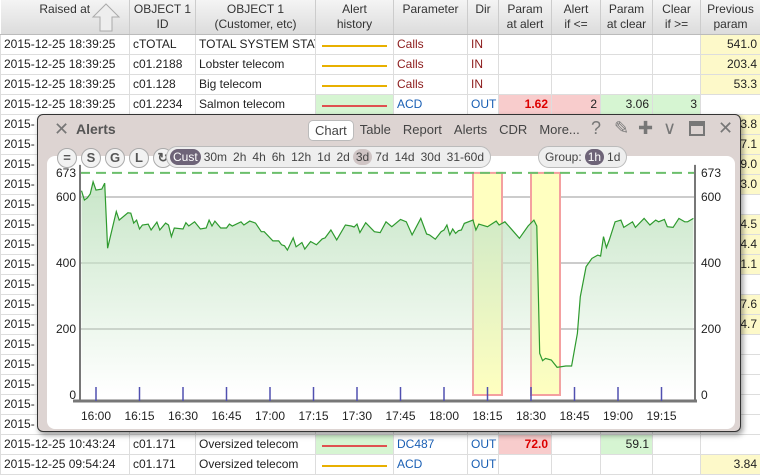 This screenshot has height=475, width=760. What do you see at coordinates (278, 157) in the screenshot?
I see `range-6h: 6h` at bounding box center [278, 157].